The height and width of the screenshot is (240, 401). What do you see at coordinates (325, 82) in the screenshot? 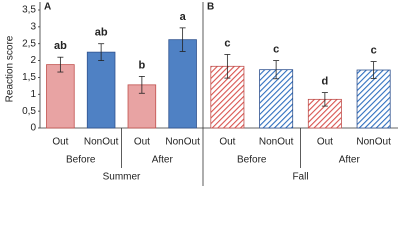
I see `significance-letter: d` at bounding box center [325, 82].